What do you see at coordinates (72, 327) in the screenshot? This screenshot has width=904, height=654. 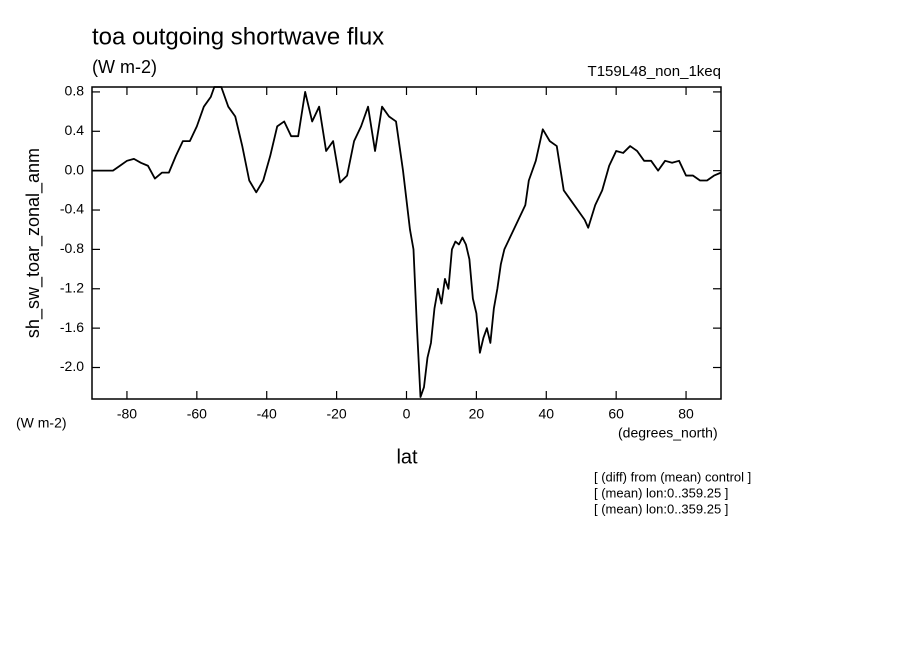 I see `y-tick-label: -1.6` at bounding box center [72, 327].